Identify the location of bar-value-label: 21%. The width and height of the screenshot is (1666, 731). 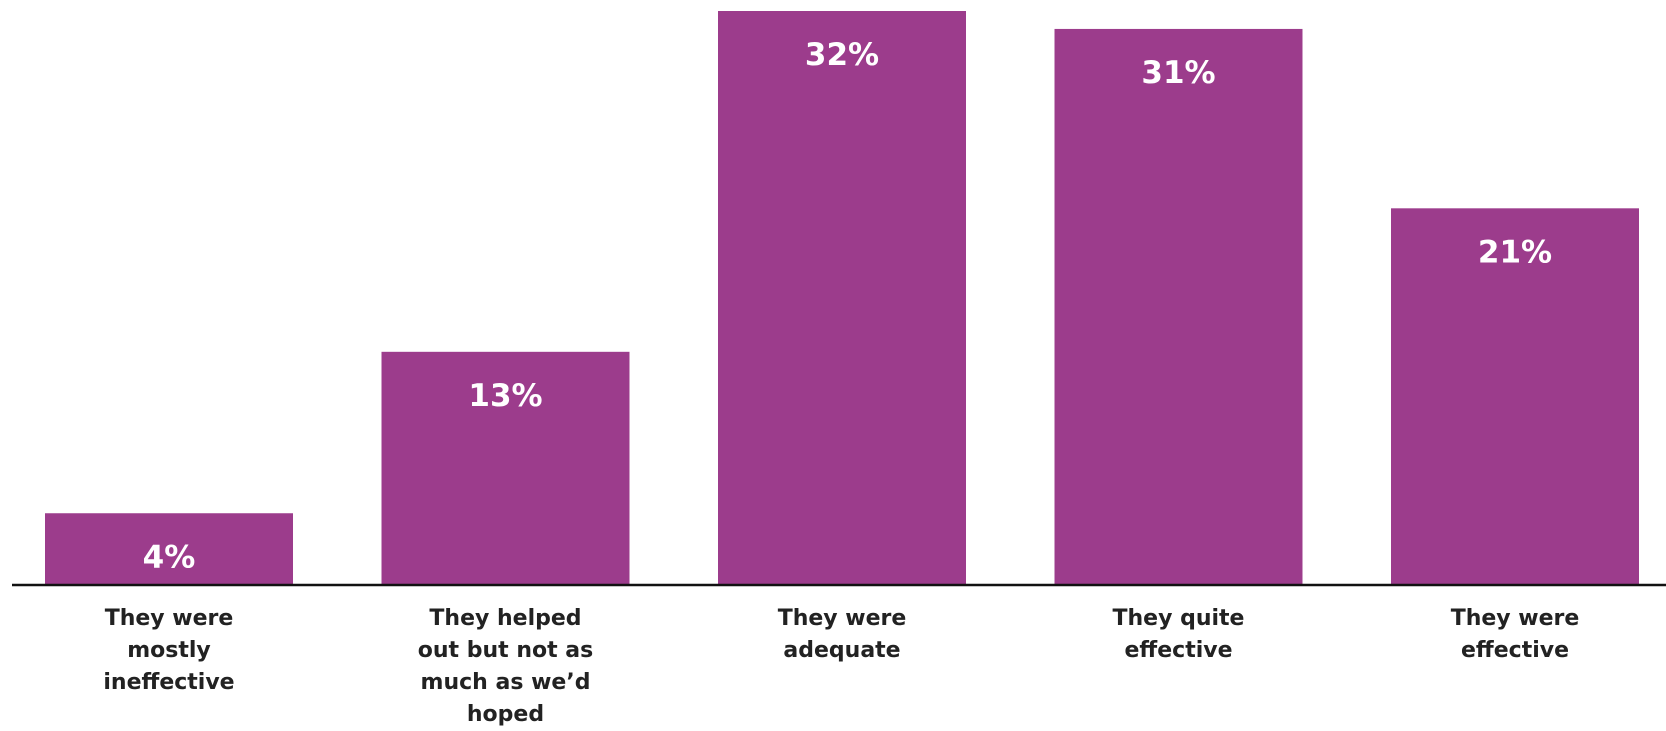
(1515, 252).